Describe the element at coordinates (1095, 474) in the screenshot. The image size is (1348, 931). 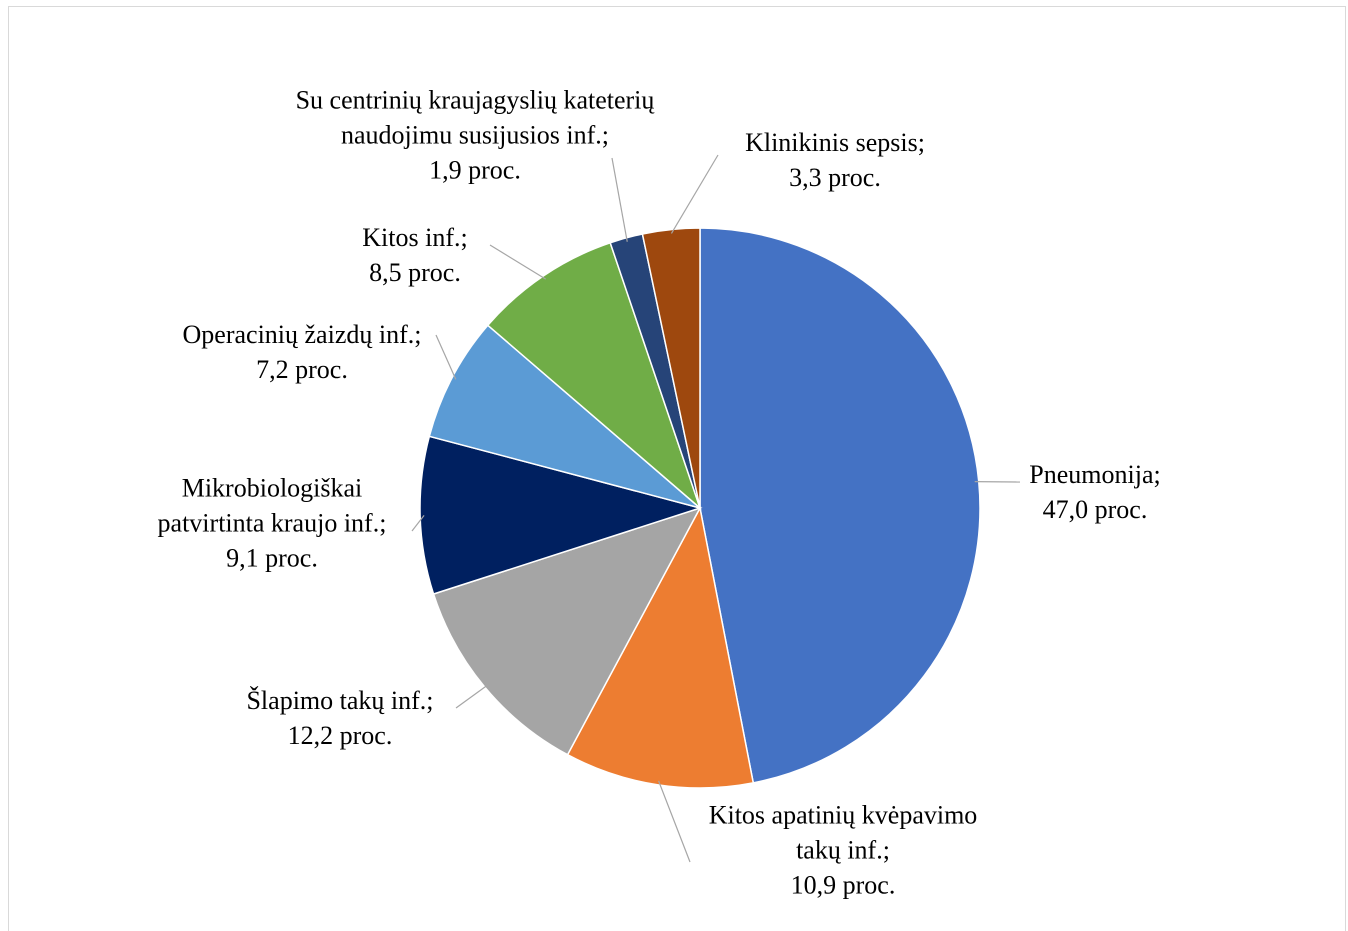
I see `category-label: Pneumonija;` at that location.